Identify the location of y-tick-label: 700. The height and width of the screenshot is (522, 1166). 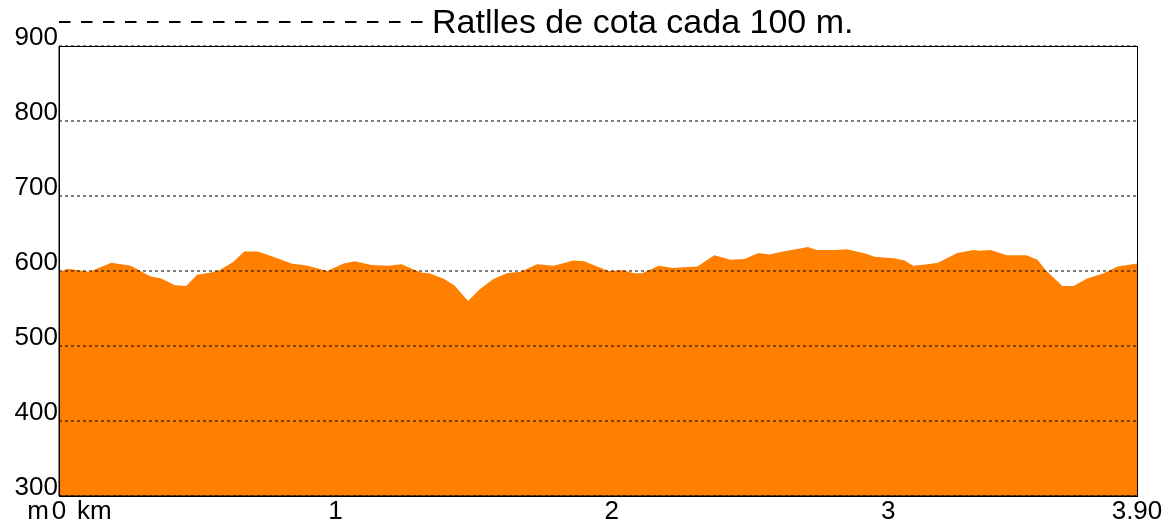
(36, 186).